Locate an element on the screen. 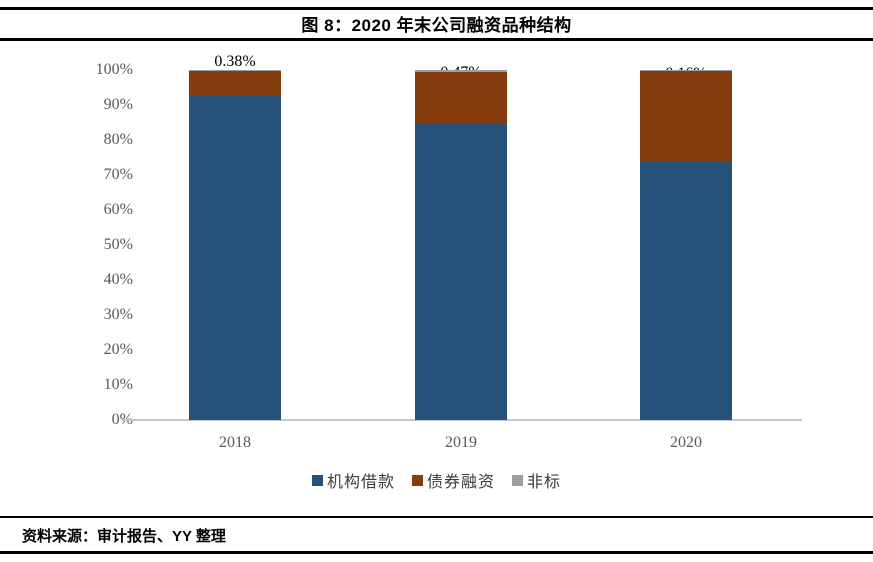  legend-label: 非标 is located at coordinates (544, 482).